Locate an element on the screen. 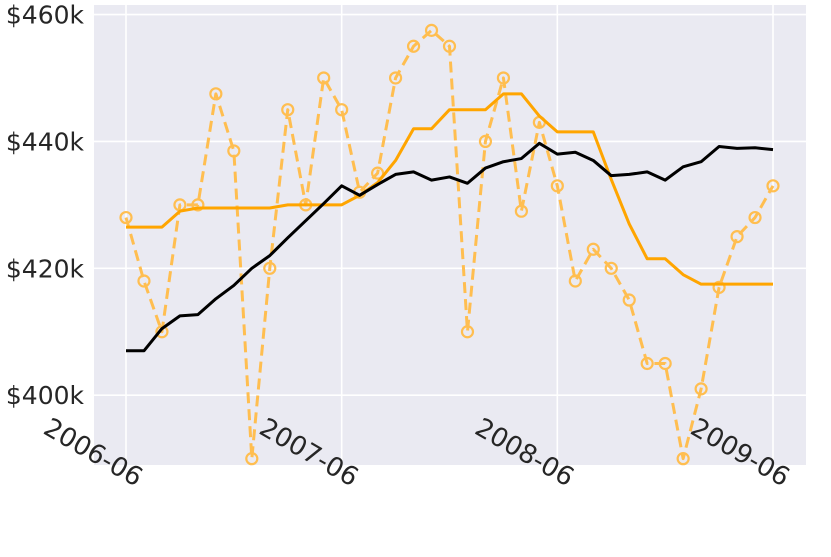 The height and width of the screenshot is (557, 831). y-tick-label: $440k is located at coordinates (45, 141).